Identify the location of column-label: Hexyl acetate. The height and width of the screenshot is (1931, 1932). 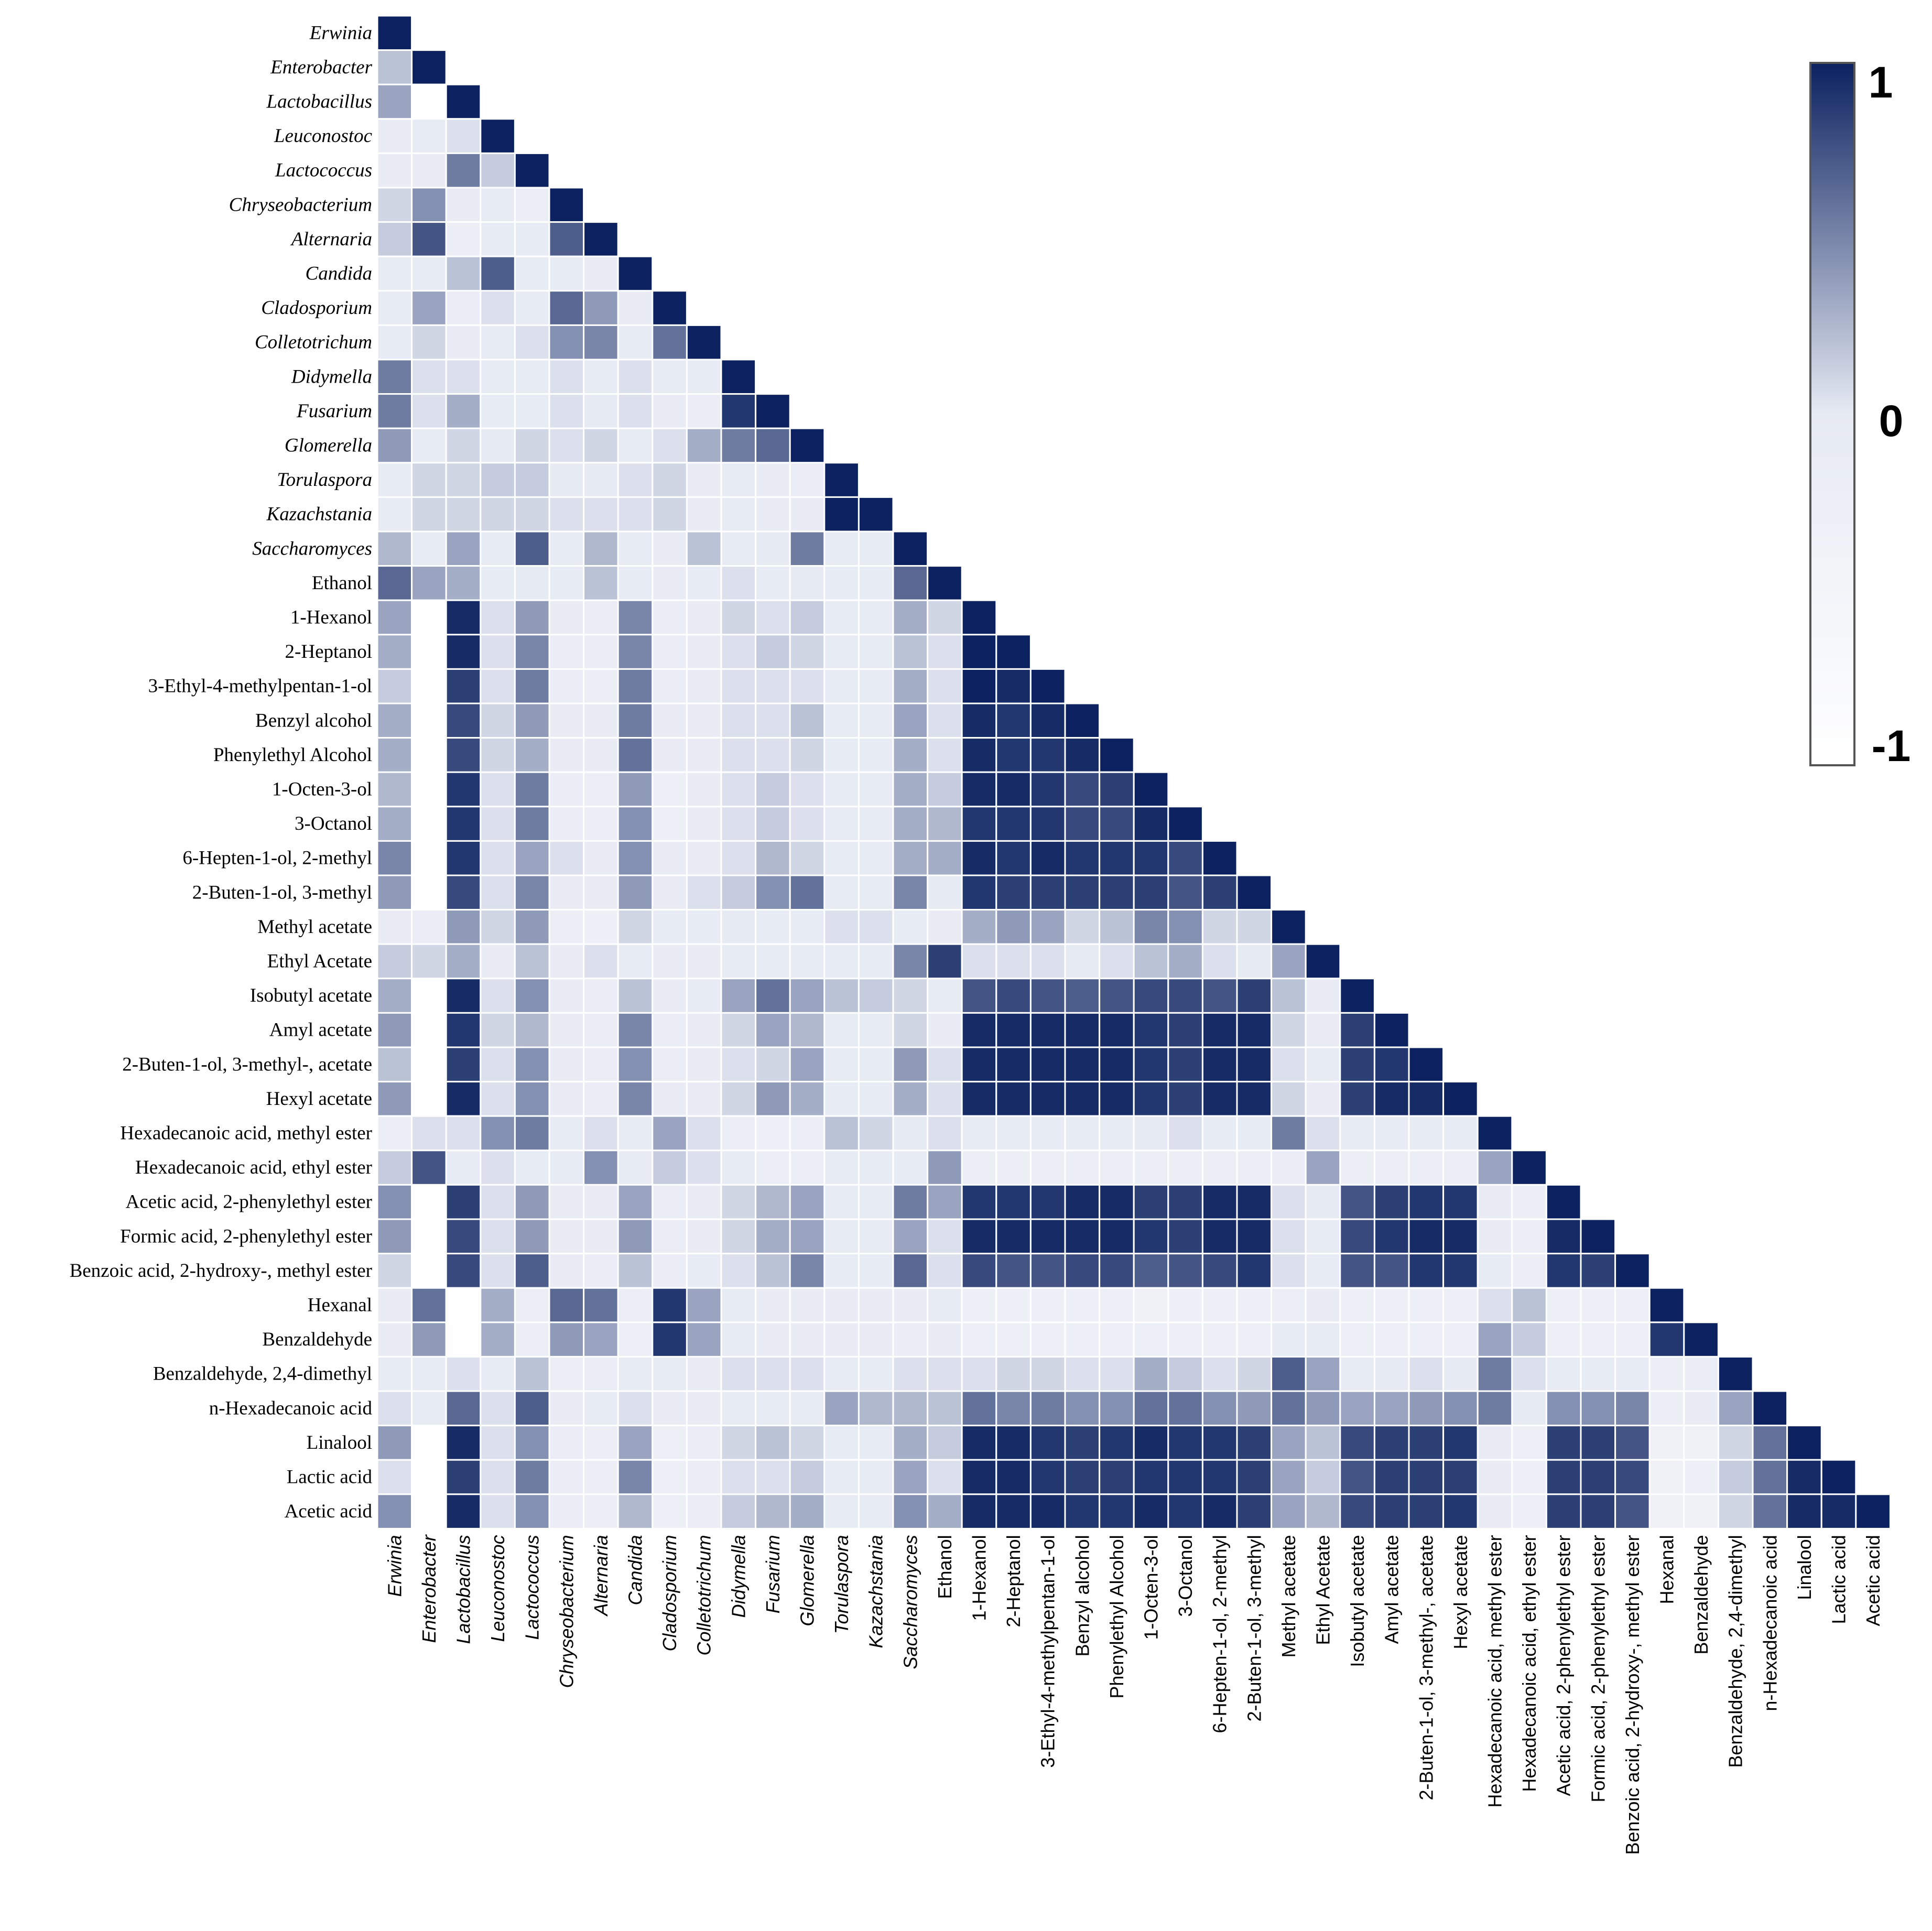
(1461, 1592).